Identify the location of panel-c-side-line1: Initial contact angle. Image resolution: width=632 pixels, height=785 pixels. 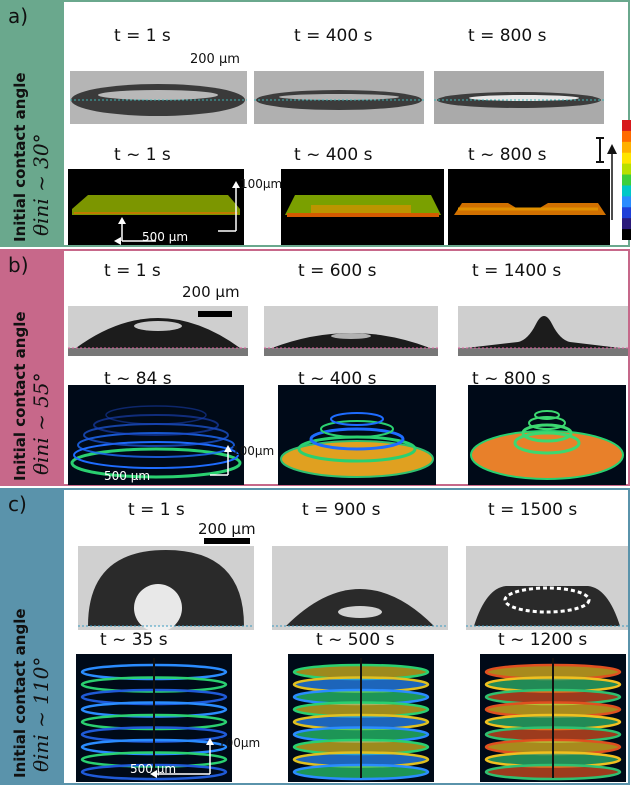
(20, 693).